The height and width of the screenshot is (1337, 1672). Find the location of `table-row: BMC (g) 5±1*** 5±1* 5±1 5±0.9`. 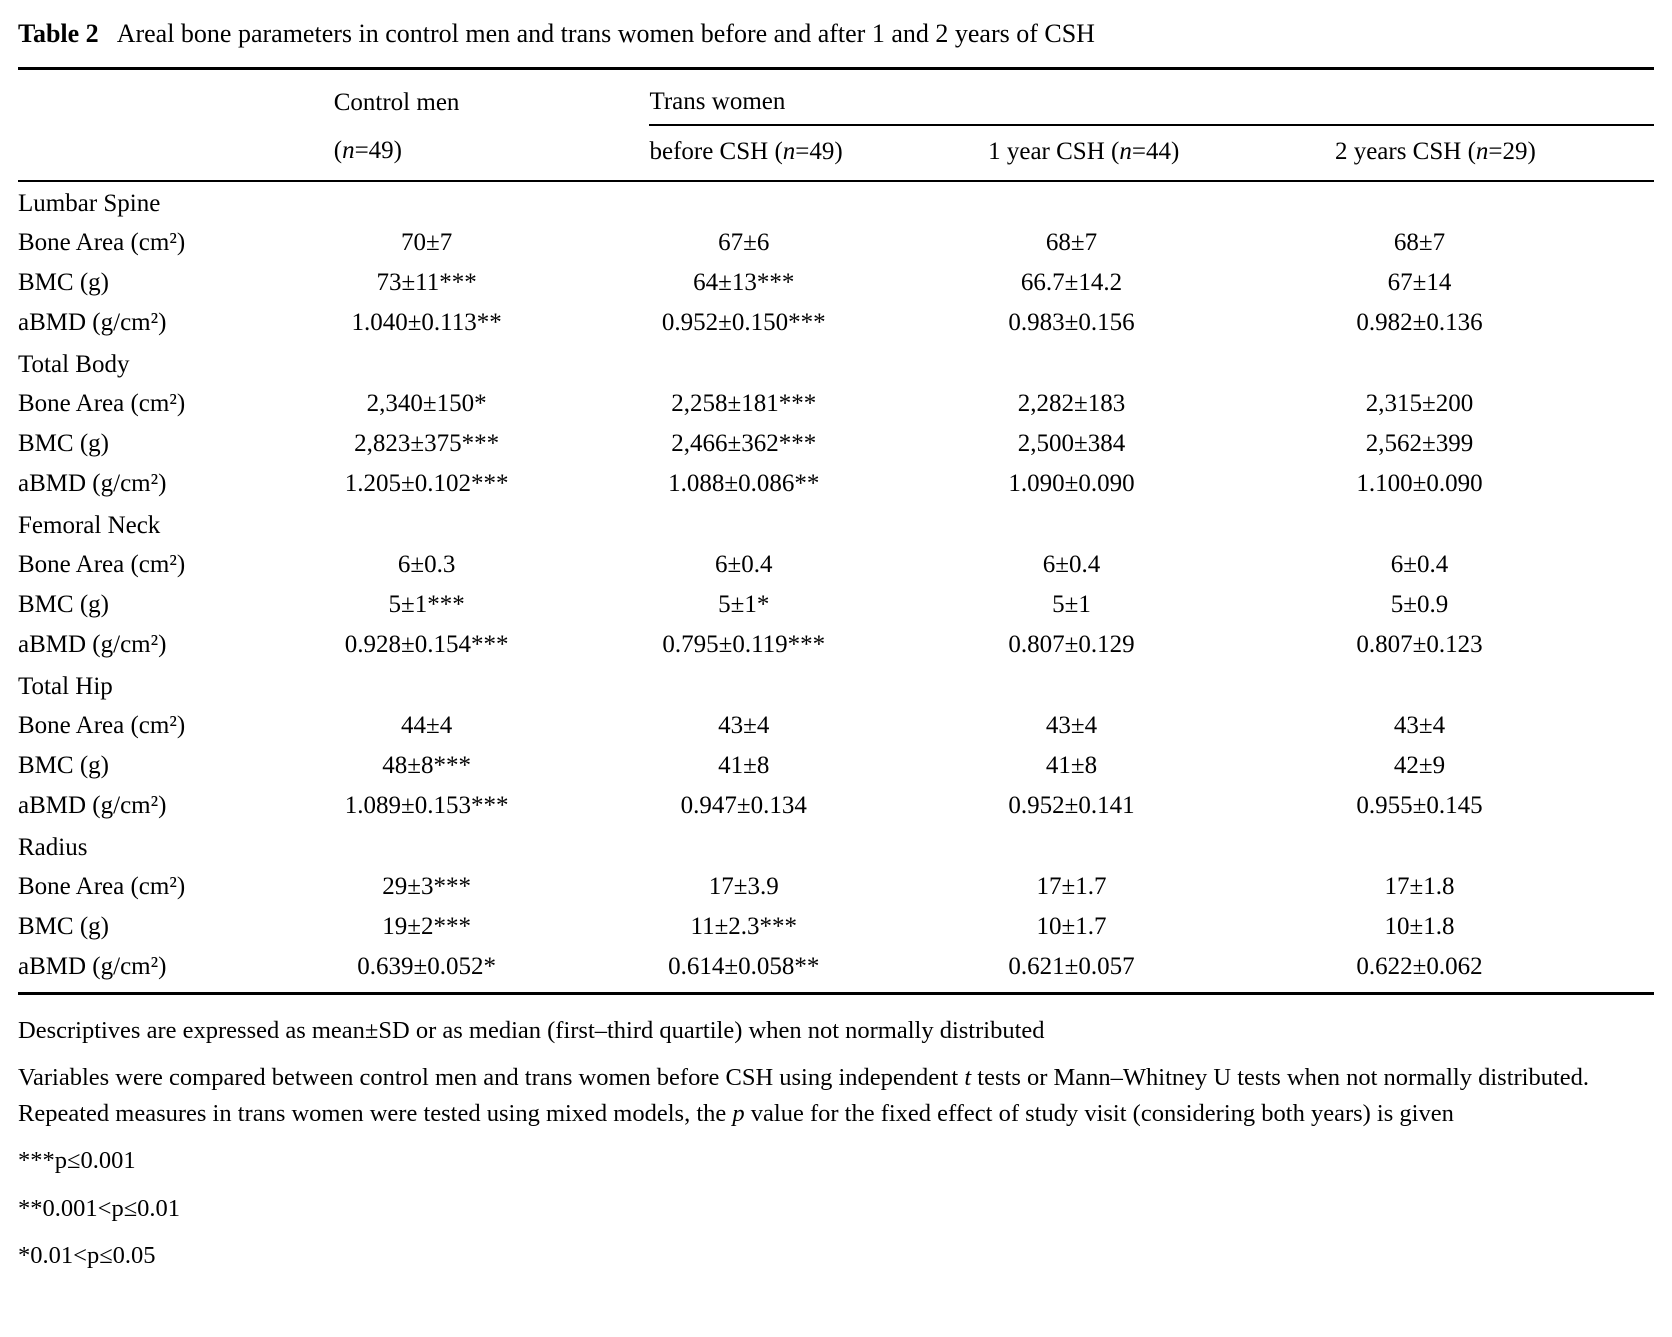

table-row: BMC (g) 5±1*** 5±1* 5±1 5±0.9 is located at coordinates (836, 605).